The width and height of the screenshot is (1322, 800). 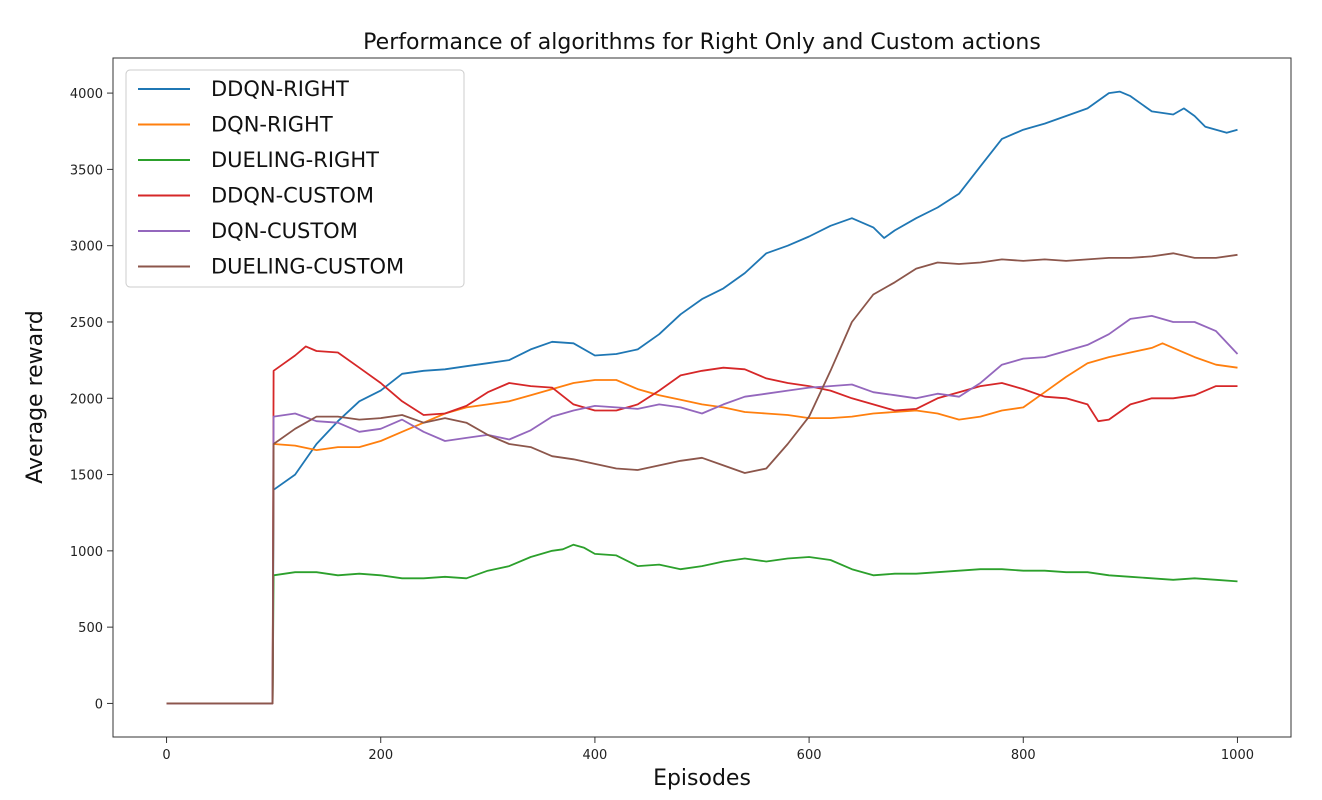 What do you see at coordinates (99, 704) in the screenshot?
I see `y-tick-label: 0` at bounding box center [99, 704].